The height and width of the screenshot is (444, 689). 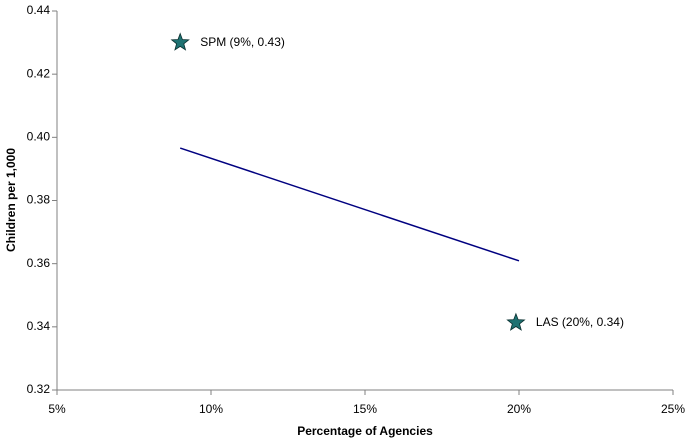 What do you see at coordinates (242, 42) in the screenshot?
I see `point-label: SPM (9%, 0.43)` at bounding box center [242, 42].